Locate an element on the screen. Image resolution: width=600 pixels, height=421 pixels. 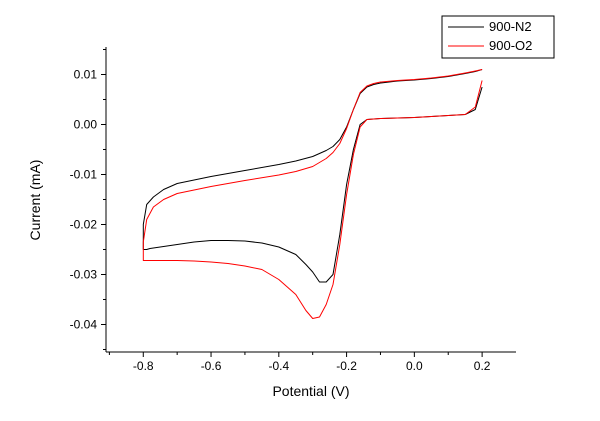
legend-label-900-N2: 900-N2 is located at coordinates (510, 26).